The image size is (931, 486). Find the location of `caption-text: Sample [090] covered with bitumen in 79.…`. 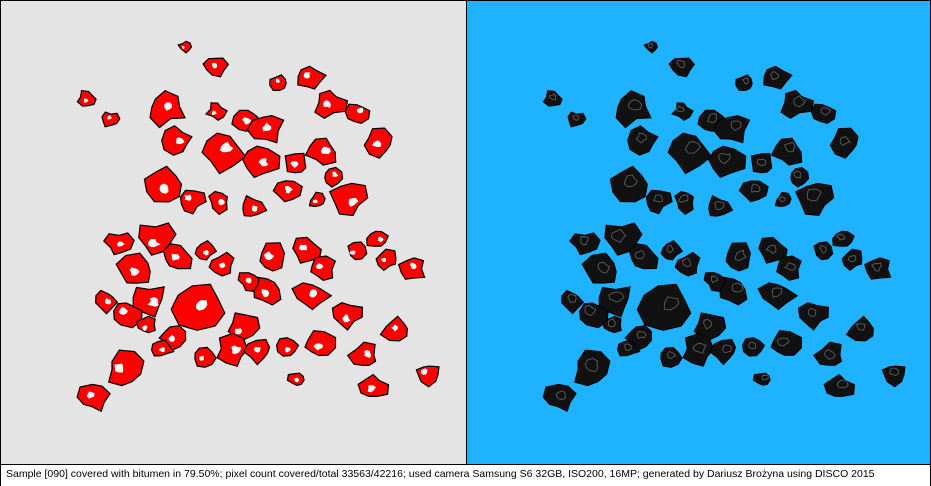

caption-text: Sample [090] covered with bitumen in 79.… is located at coordinates (440, 474).